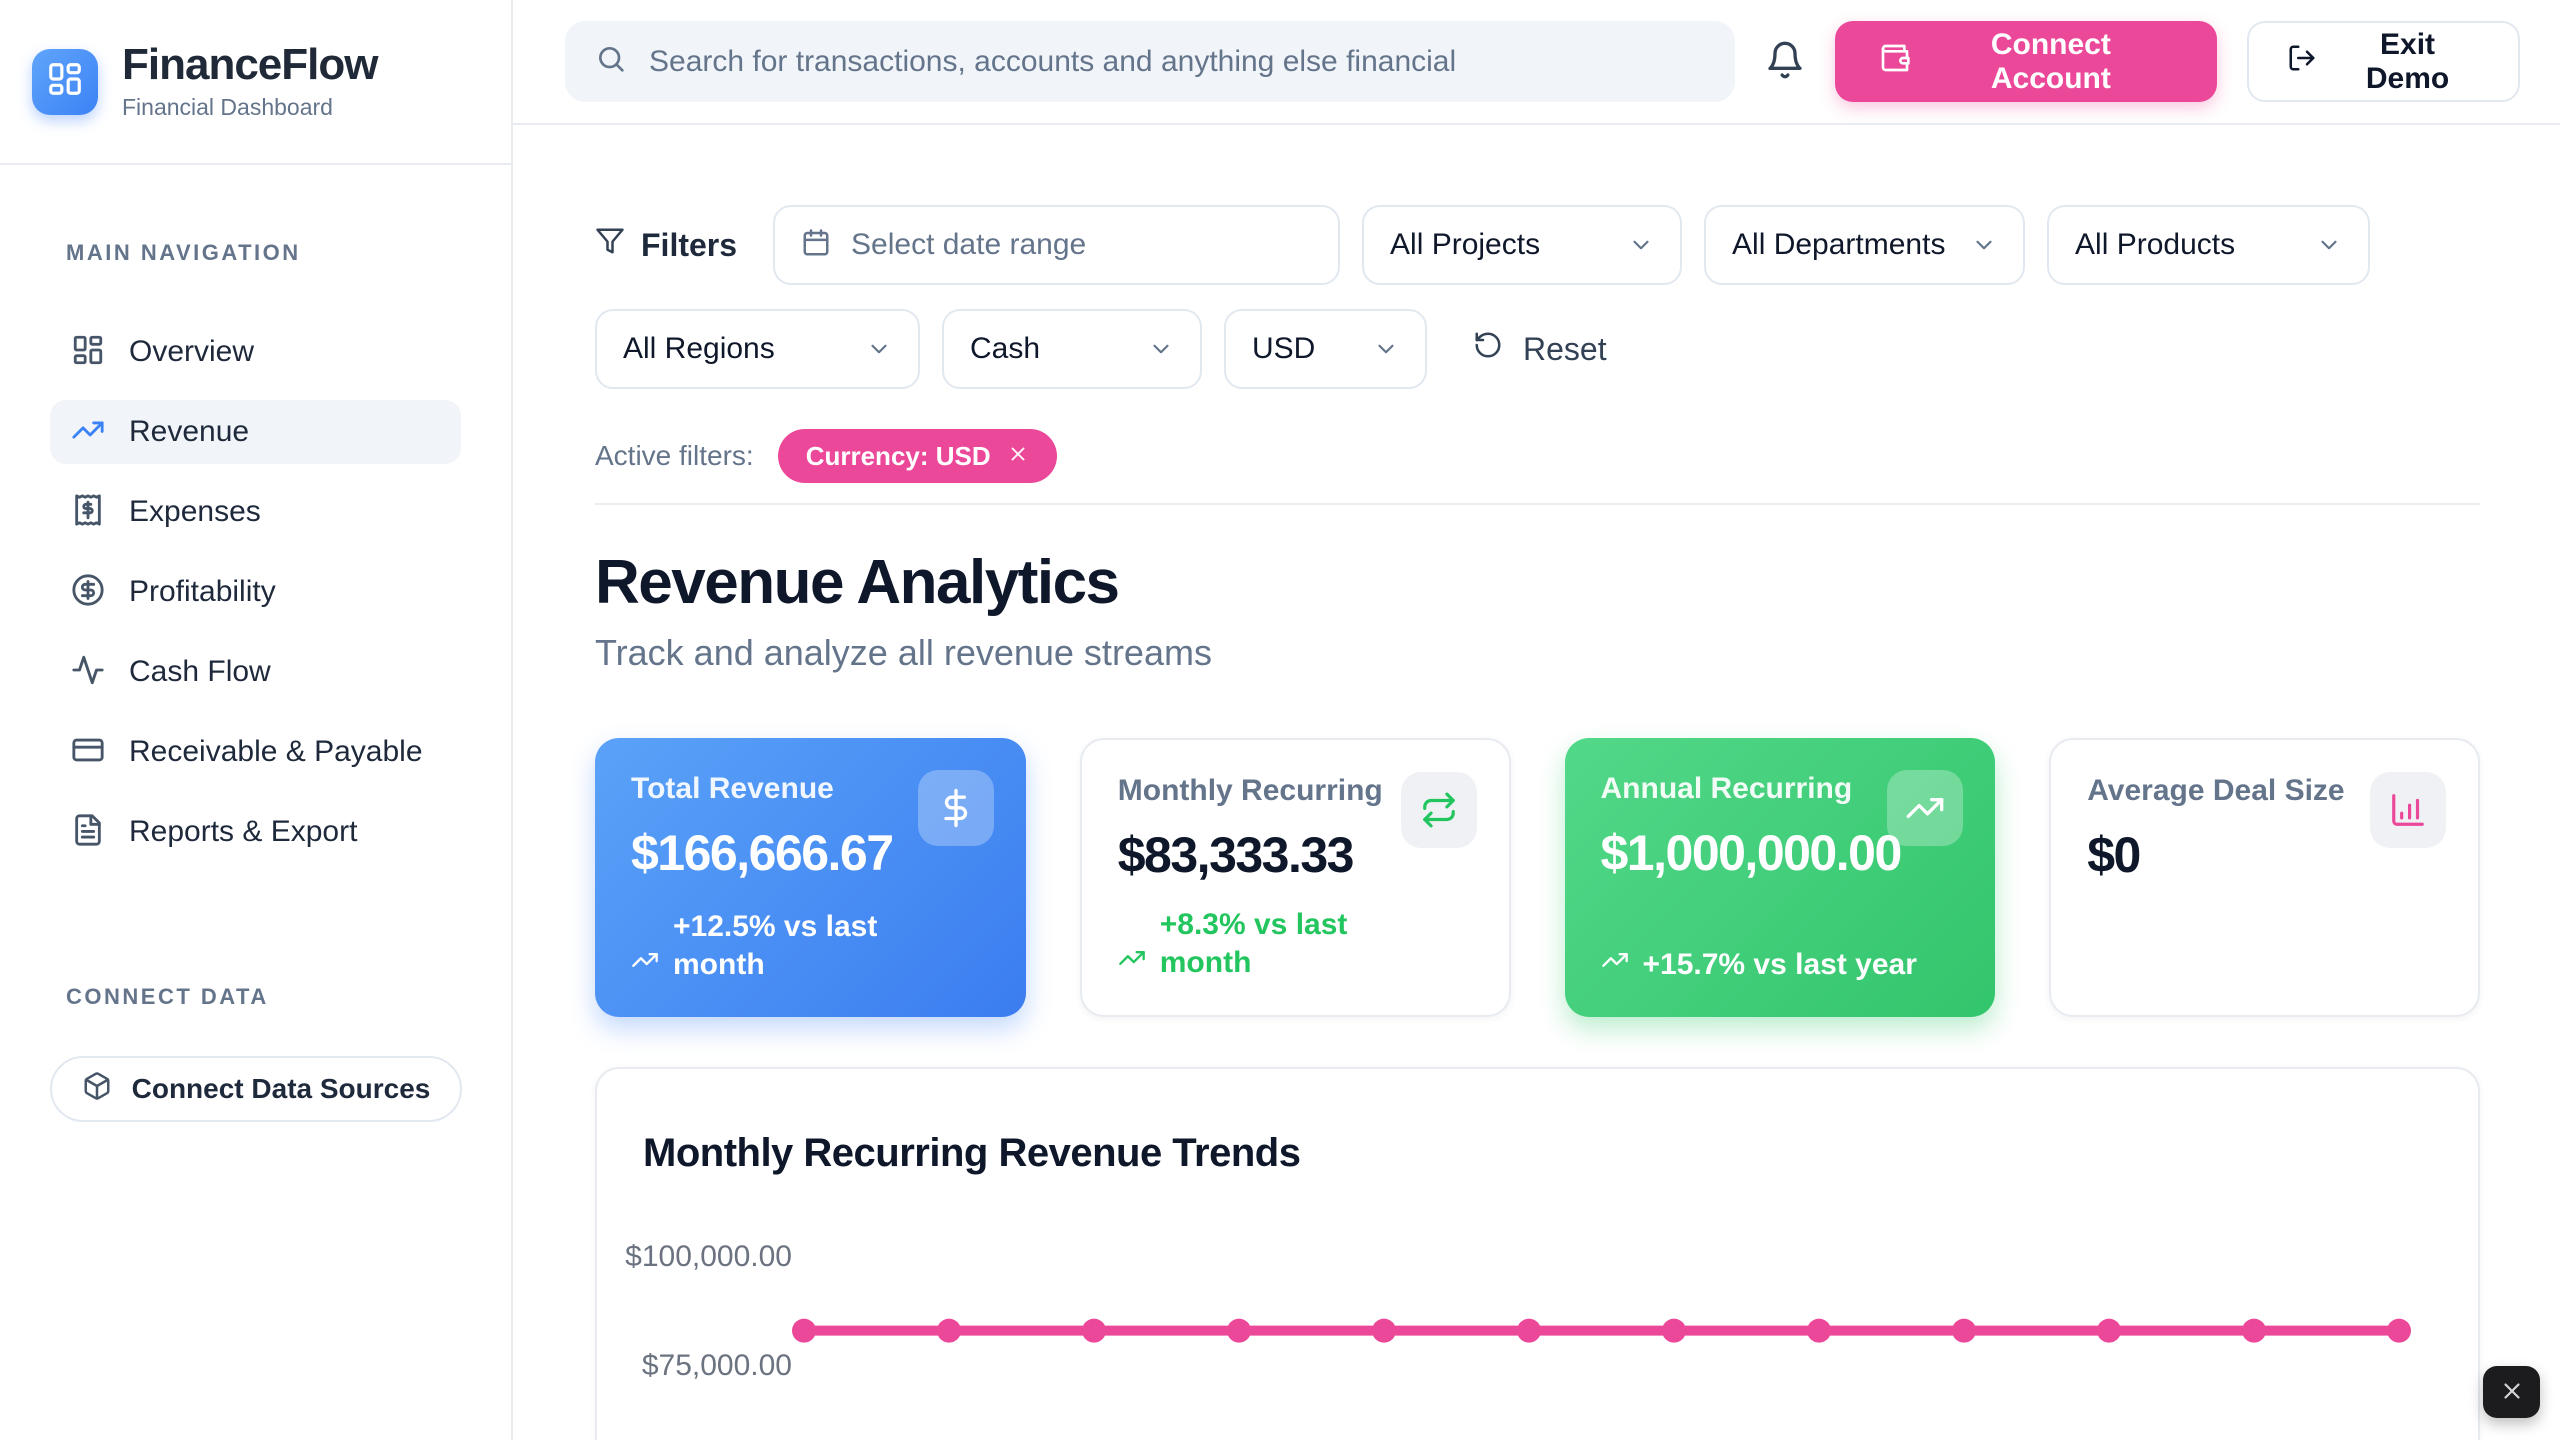 This screenshot has height=1440, width=2560. Describe the element at coordinates (1325, 349) in the screenshot. I see `currency-dropdown: USD` at that location.